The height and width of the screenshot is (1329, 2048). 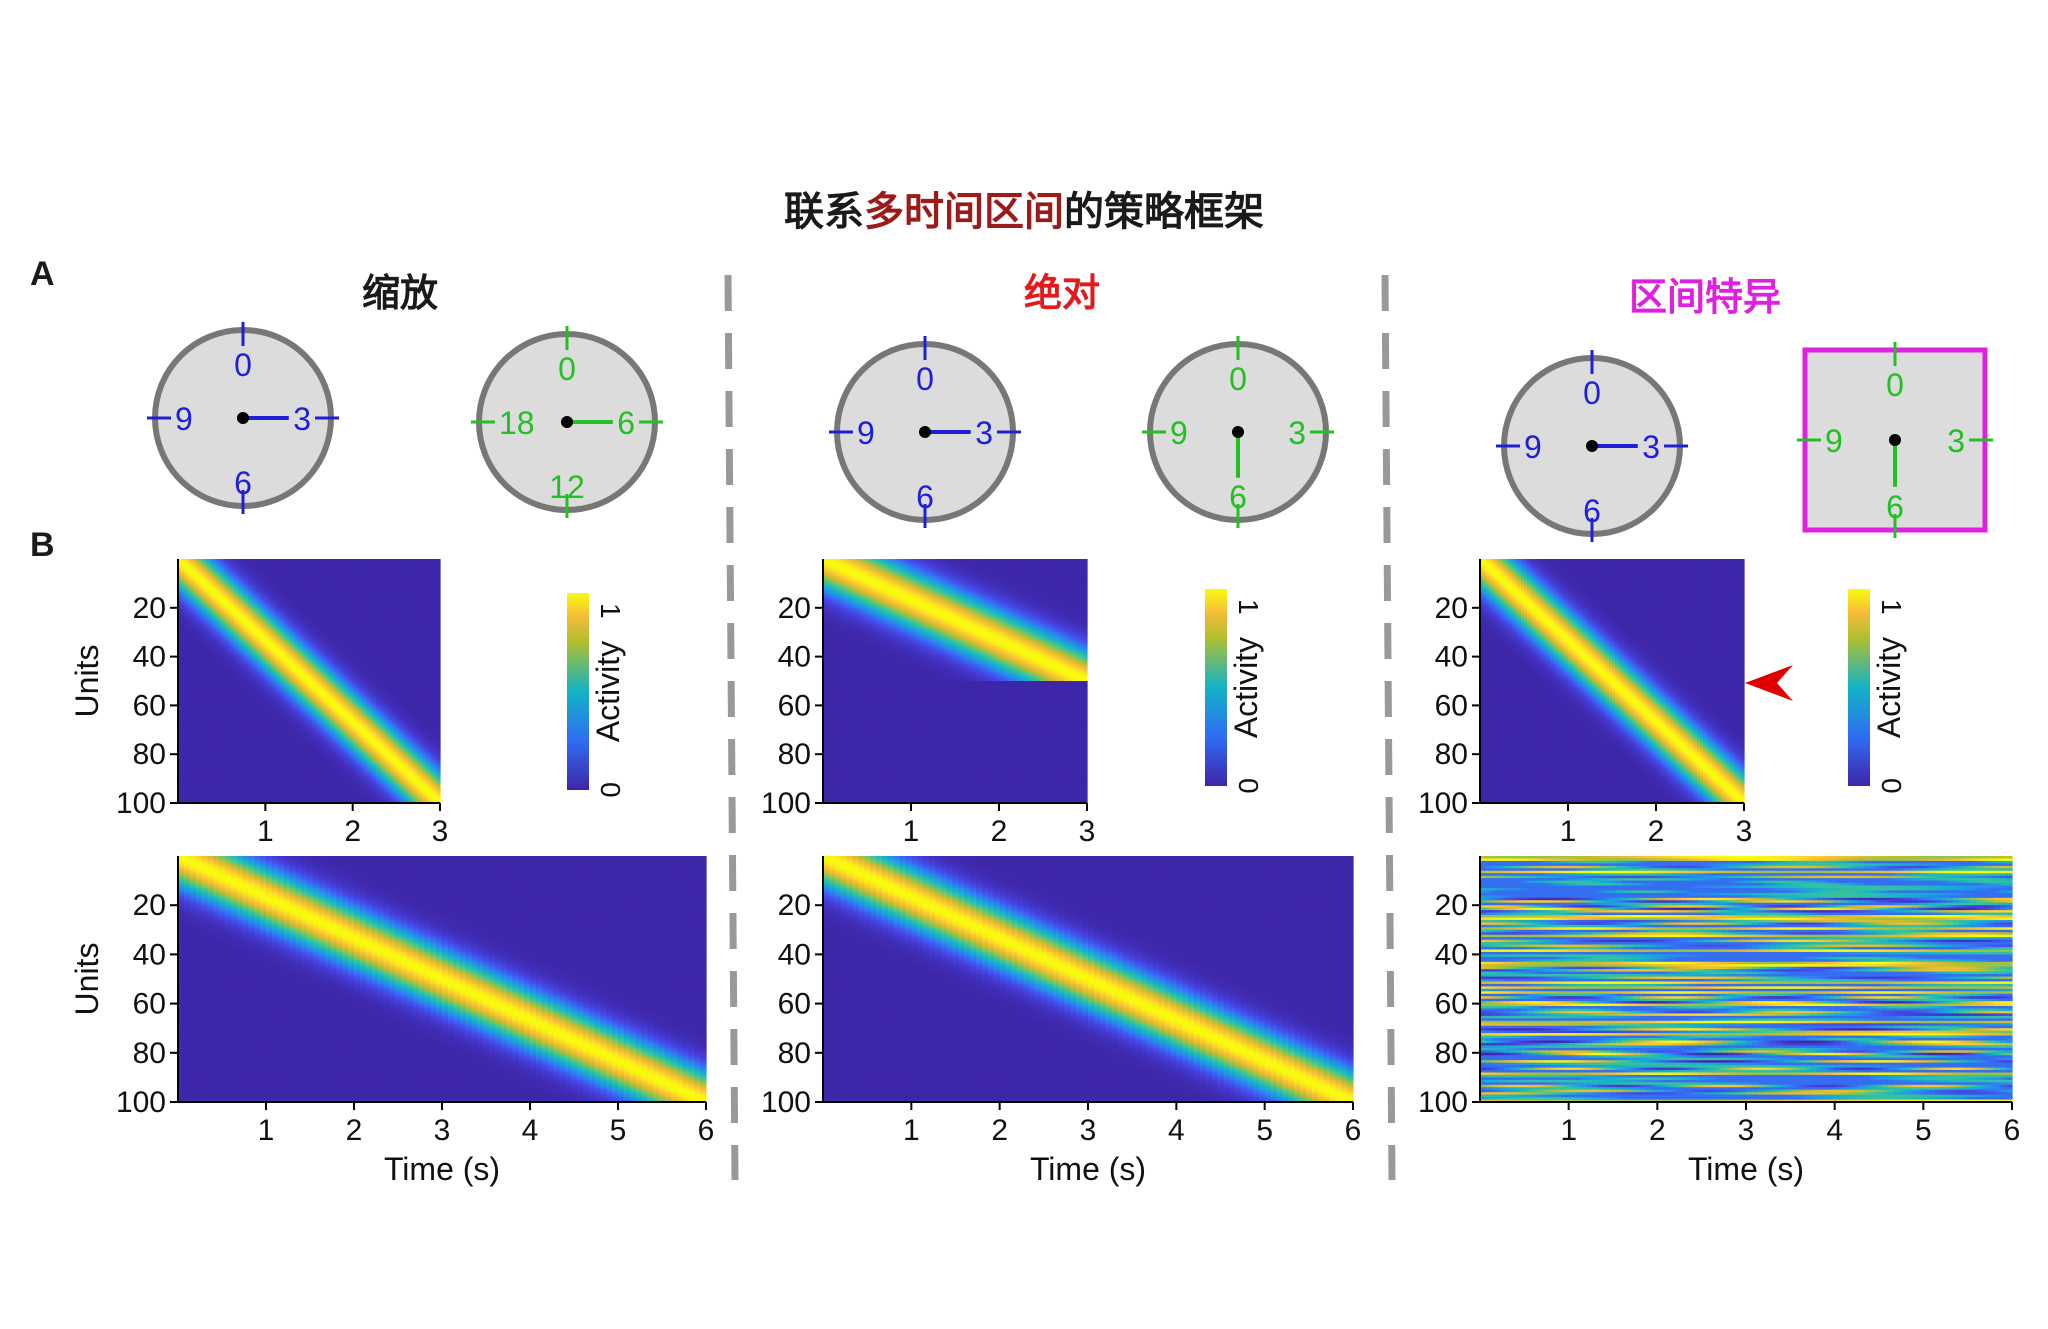 What do you see at coordinates (1746, 979) in the screenshot?
I see `heatmap-random` at bounding box center [1746, 979].